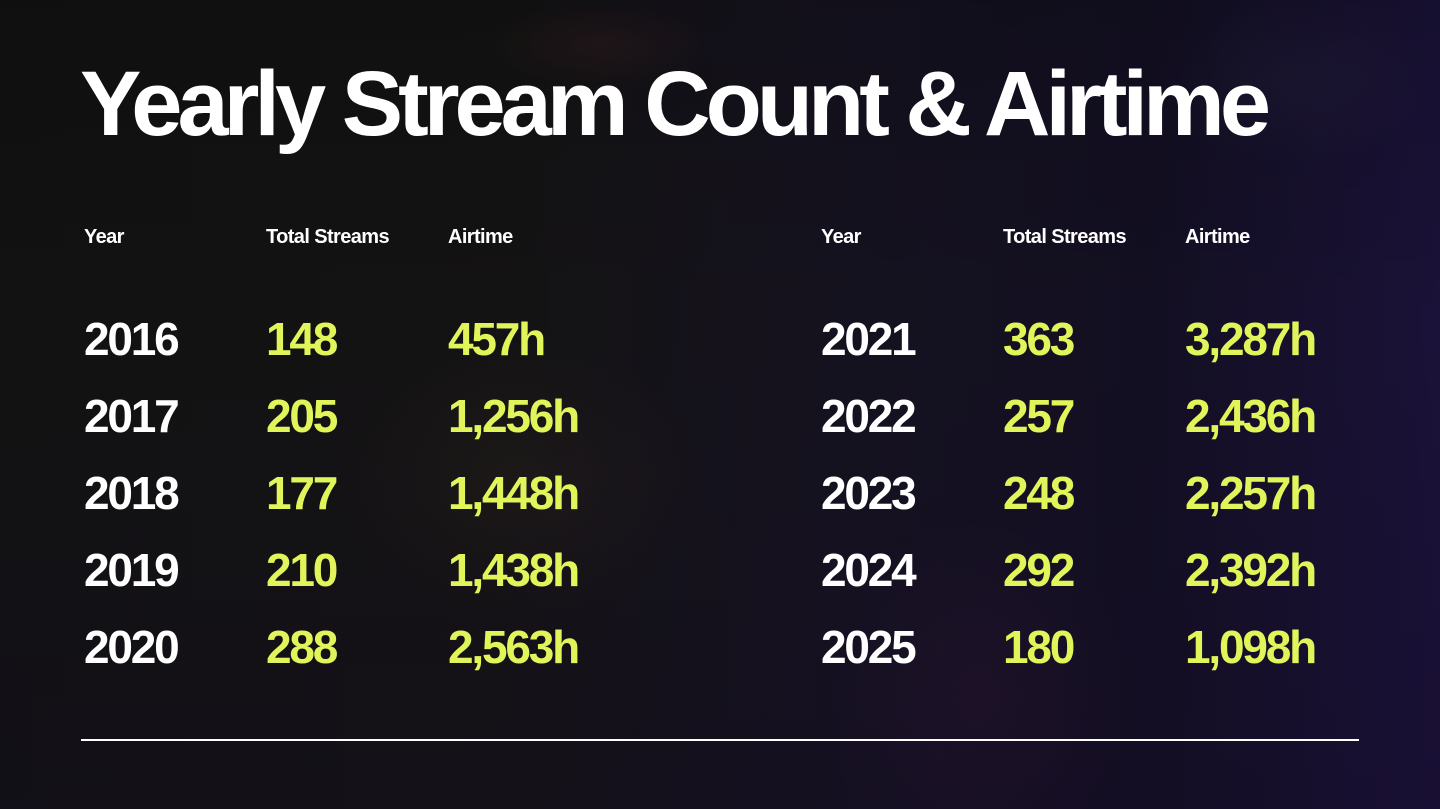  Describe the element at coordinates (1039, 493) in the screenshot. I see `streams-cell: 248` at that location.